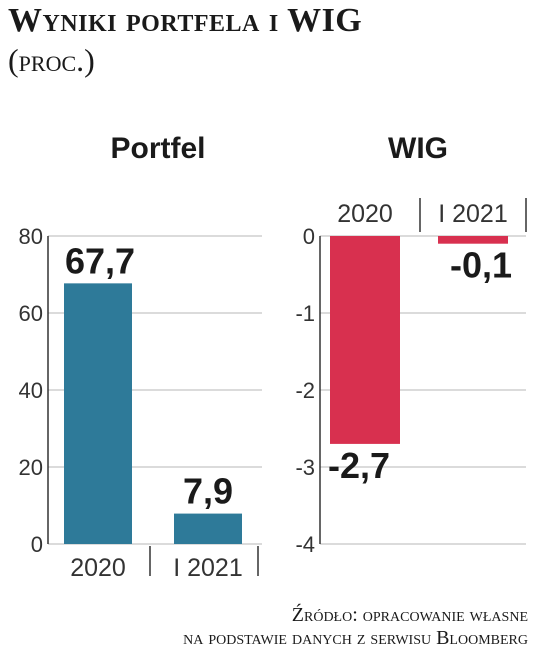 The height and width of the screenshot is (658, 536). What do you see at coordinates (157, 148) in the screenshot?
I see `chart-title-portfel-chart: Portfel` at bounding box center [157, 148].